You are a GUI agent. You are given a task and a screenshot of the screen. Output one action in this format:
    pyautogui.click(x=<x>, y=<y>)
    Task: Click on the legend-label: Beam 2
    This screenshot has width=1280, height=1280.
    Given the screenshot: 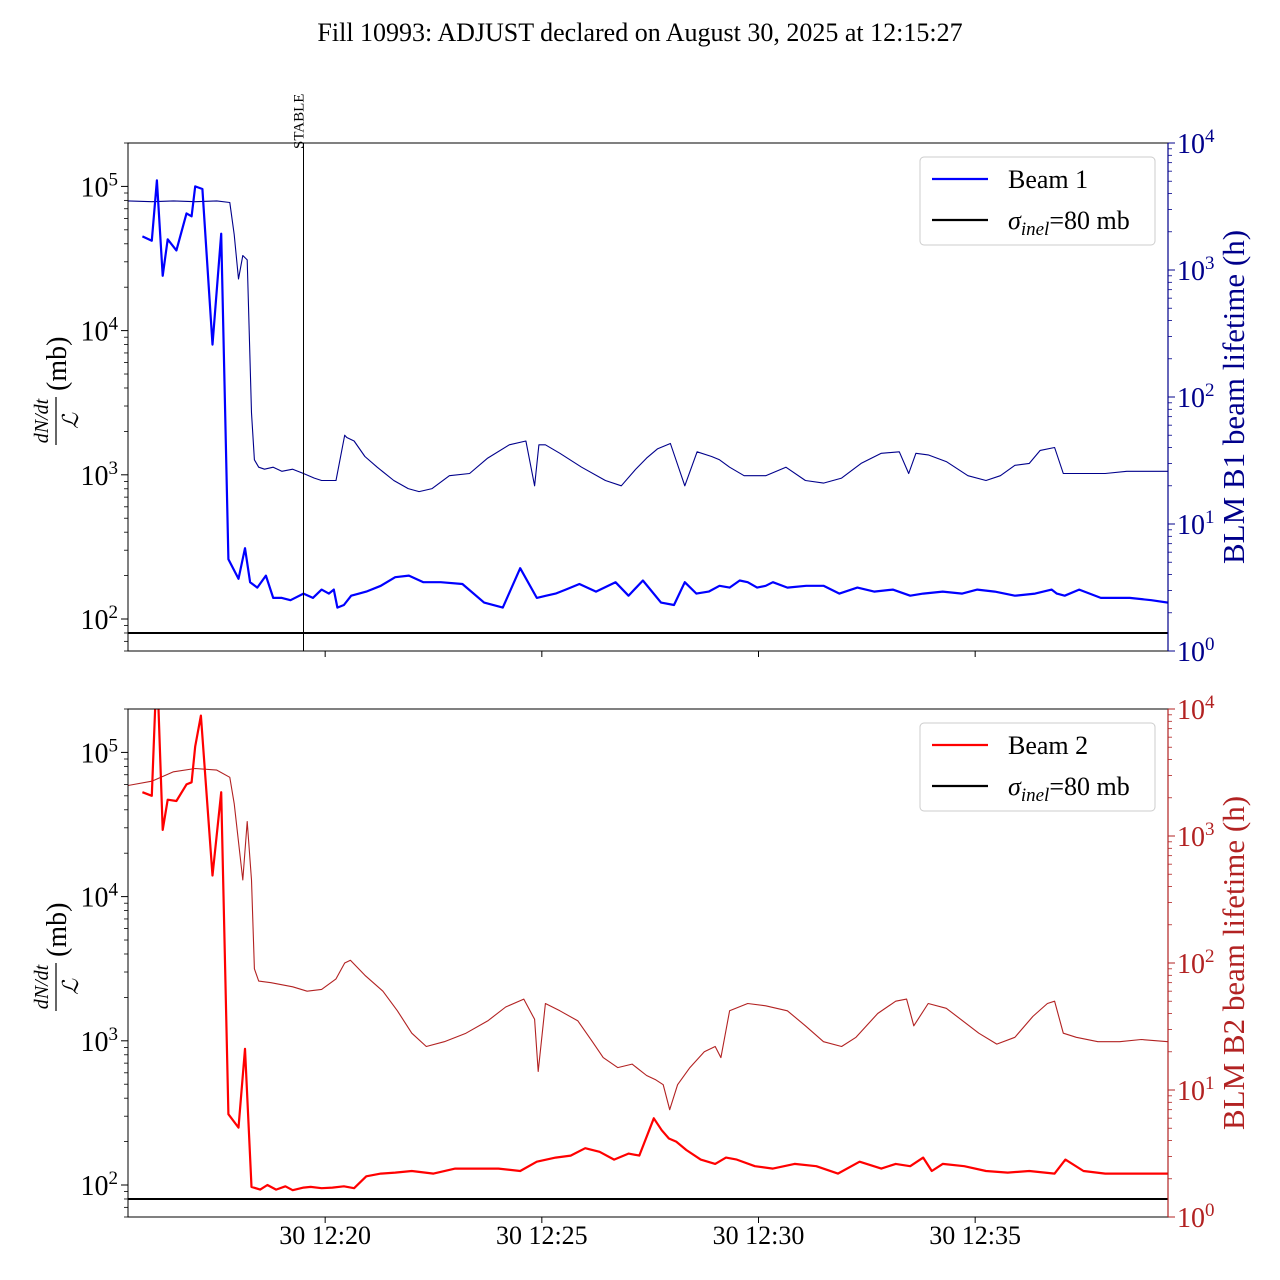 What is the action you would take?
    pyautogui.click(x=1048, y=745)
    